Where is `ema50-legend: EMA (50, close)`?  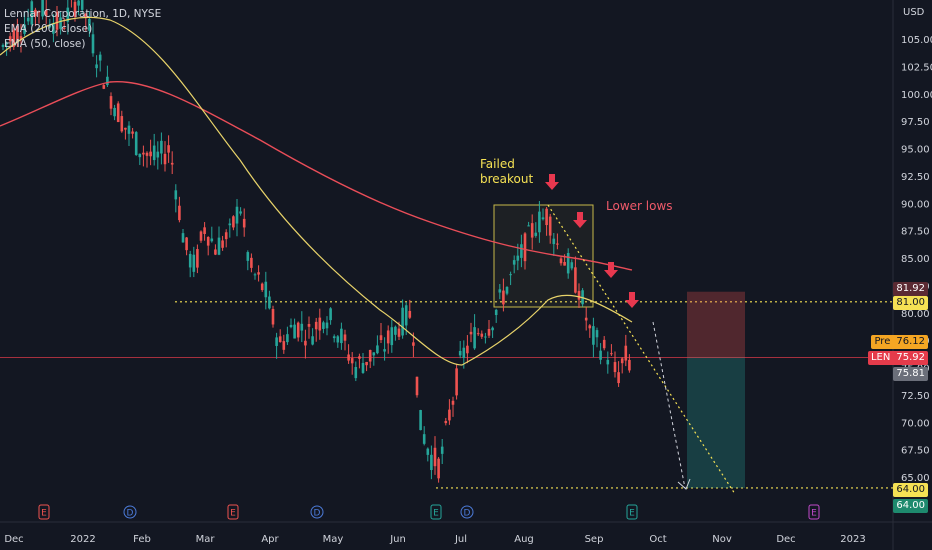 ema50-legend: EMA (50, close) is located at coordinates (45, 44).